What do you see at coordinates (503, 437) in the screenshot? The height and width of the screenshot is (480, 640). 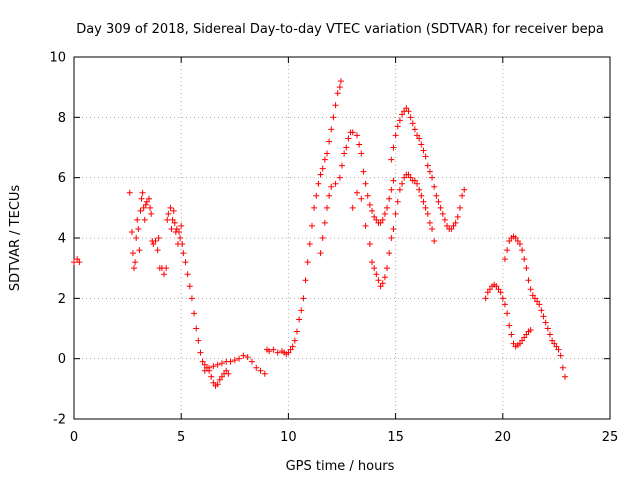 I see `x-tick-label: 20` at bounding box center [503, 437].